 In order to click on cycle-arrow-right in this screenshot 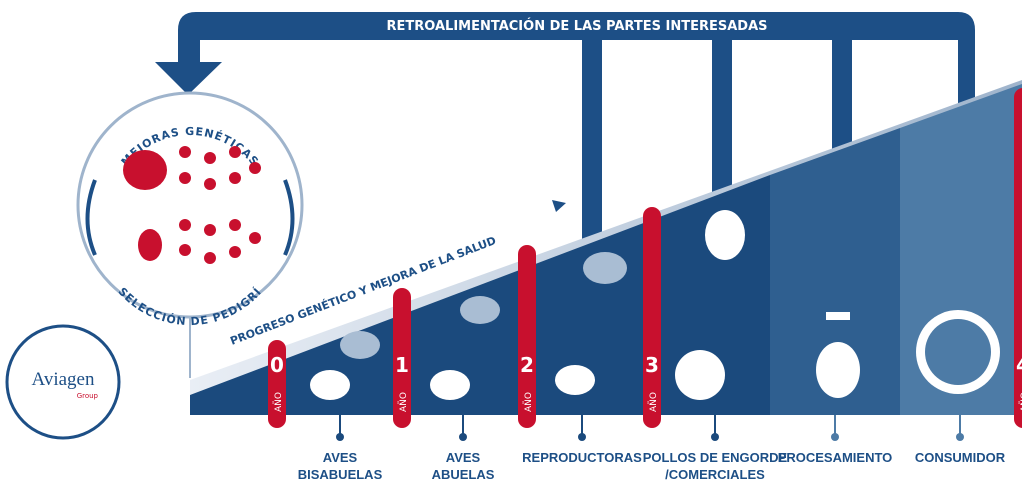, I will do `click(289, 217)`.